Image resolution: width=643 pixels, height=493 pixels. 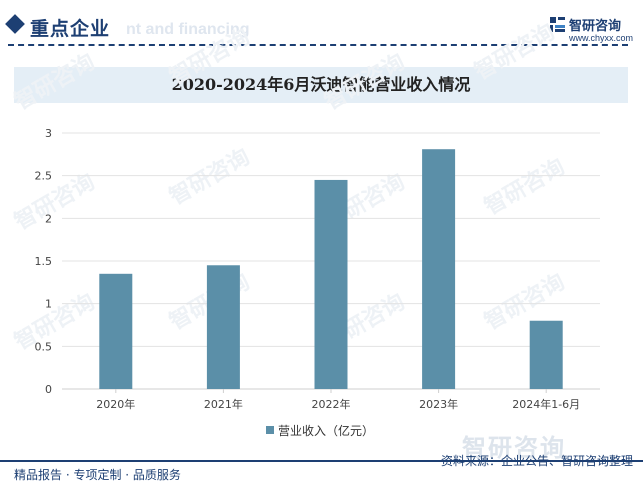 What do you see at coordinates (326, 430) in the screenshot?
I see `legend-label: 营业收入（亿元）` at bounding box center [326, 430].